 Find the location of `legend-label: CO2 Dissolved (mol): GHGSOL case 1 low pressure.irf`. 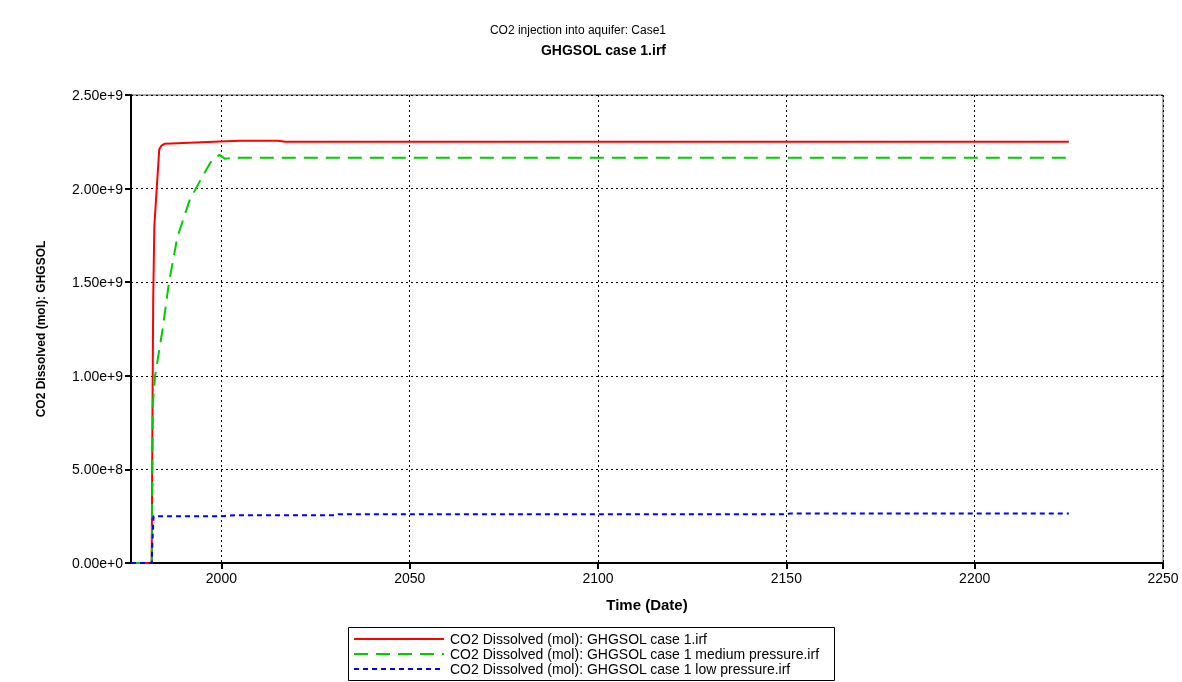

legend-label: CO2 Dissolved (mol): GHGSOL case 1 low pressure.irf is located at coordinates (620, 669).